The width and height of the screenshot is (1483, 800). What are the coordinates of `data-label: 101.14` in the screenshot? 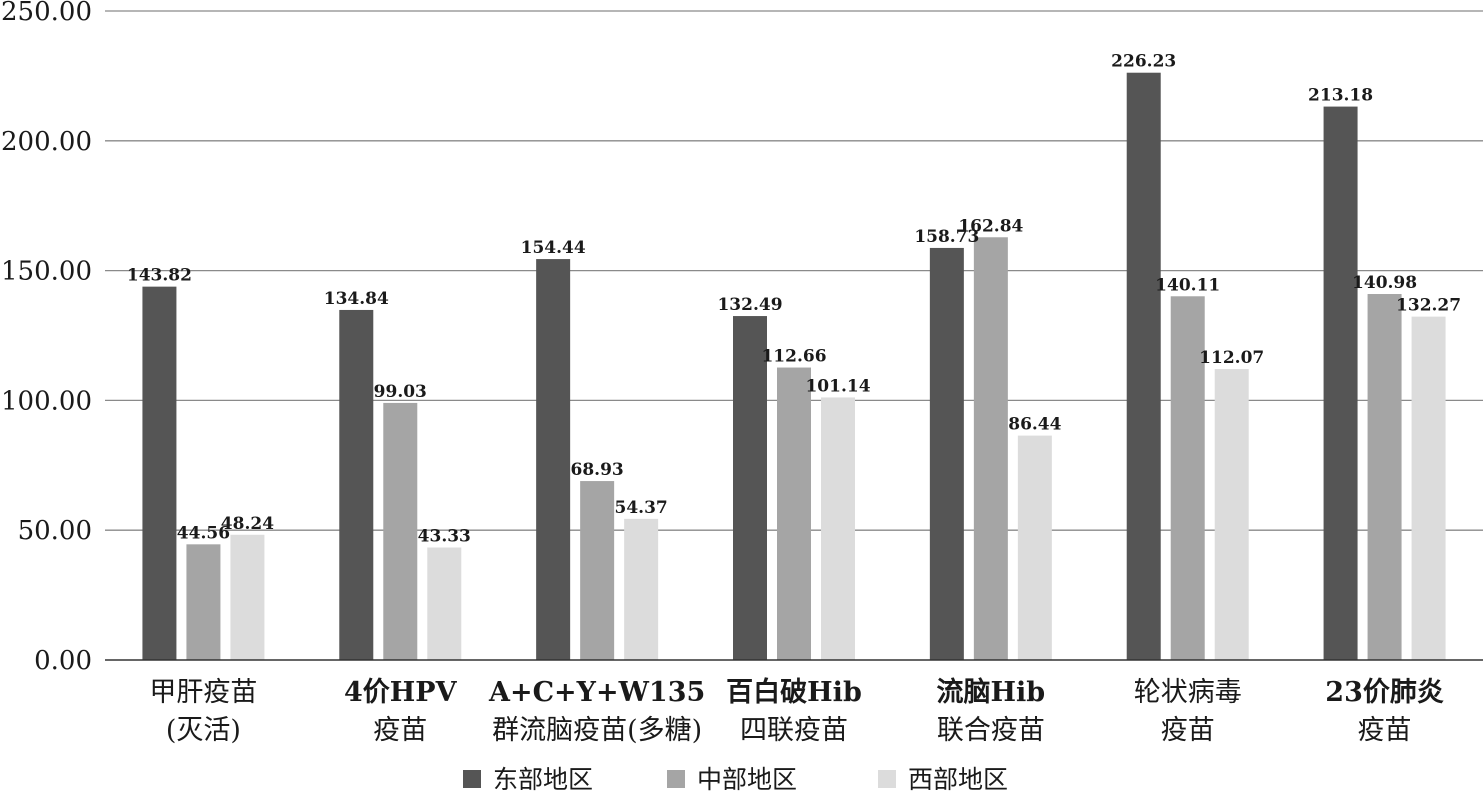 It's located at (837, 386).